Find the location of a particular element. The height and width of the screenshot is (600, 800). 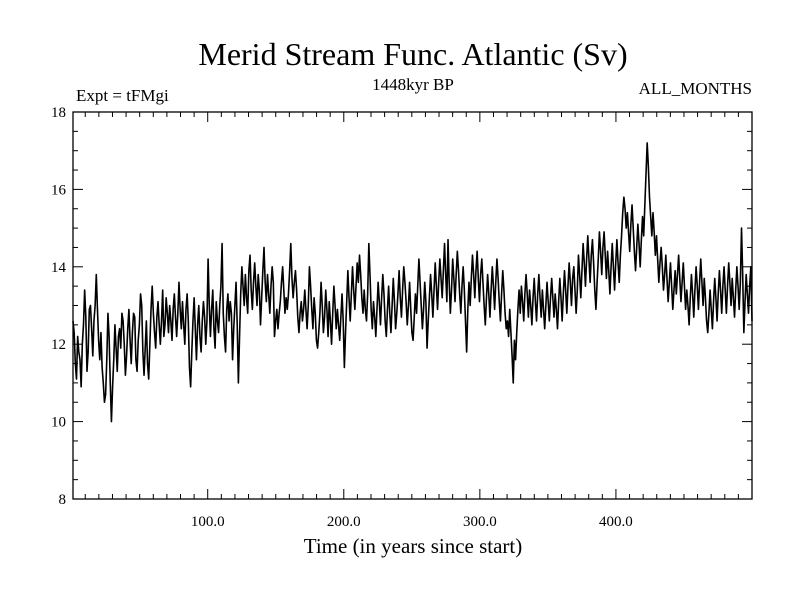

y-tick-label: 12 is located at coordinates (58, 345).